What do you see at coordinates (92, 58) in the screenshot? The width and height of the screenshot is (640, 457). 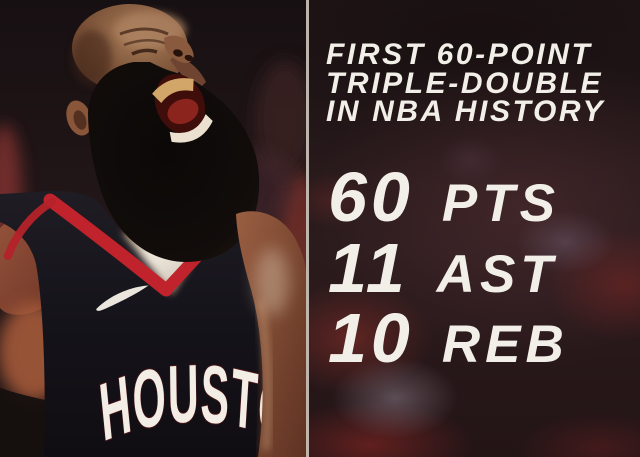 I see `scalp-shadow` at bounding box center [92, 58].